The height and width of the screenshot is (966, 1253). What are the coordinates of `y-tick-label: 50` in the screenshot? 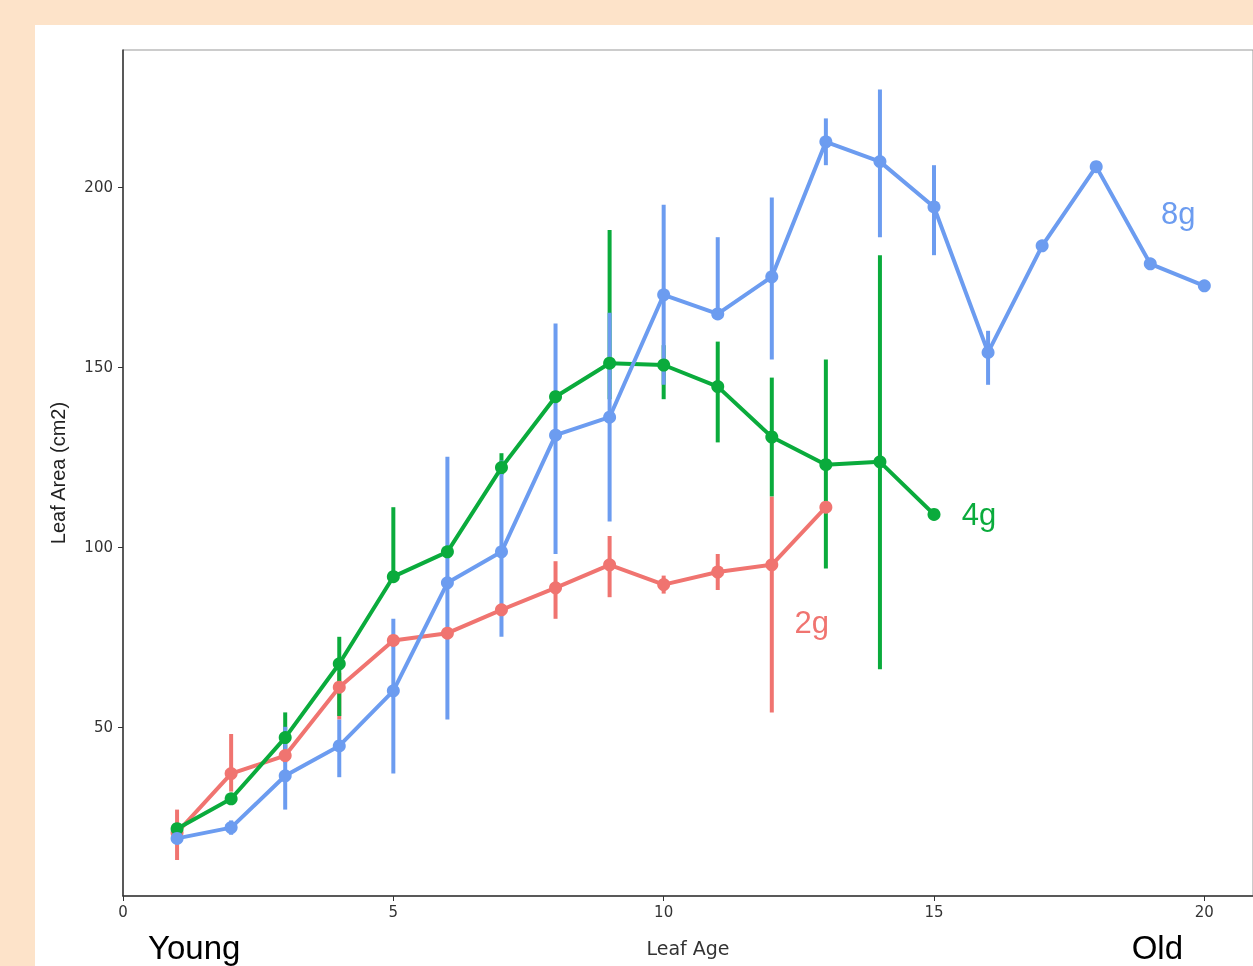 It's located at (103, 726).